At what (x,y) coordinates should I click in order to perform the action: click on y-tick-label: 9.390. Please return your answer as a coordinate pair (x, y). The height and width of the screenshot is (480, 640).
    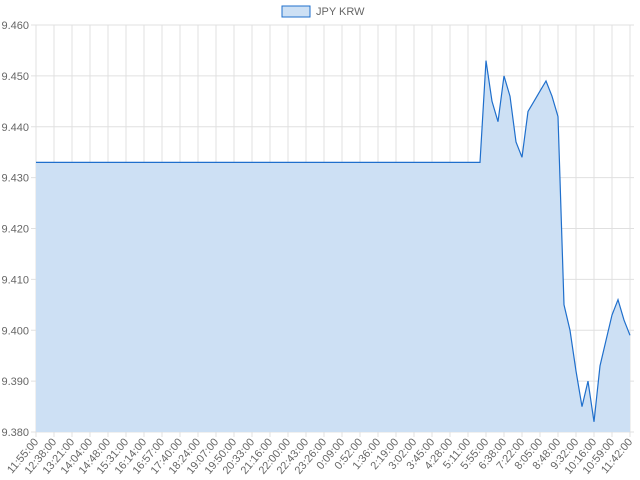
    Looking at the image, I should click on (15, 382).